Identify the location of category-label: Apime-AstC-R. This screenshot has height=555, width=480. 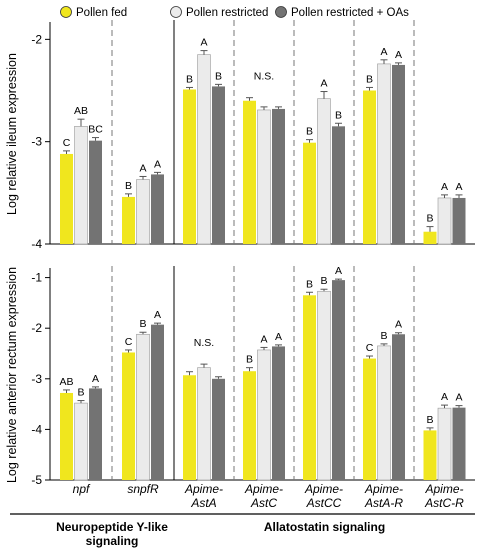
(444, 496).